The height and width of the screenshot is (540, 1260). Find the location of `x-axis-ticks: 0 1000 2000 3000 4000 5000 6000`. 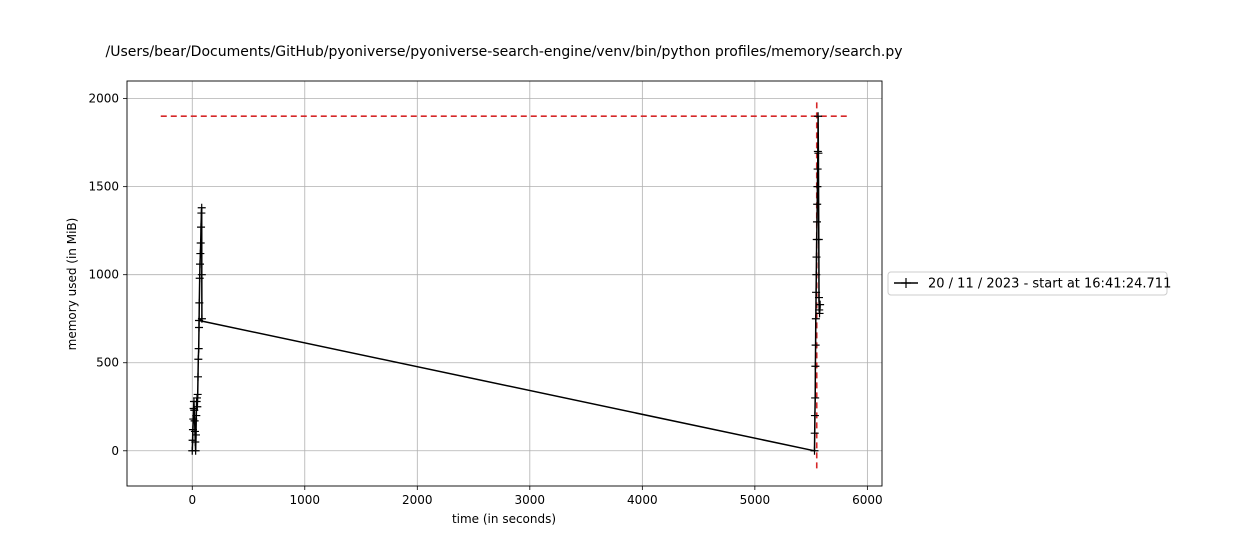

x-axis-ticks: 0 1000 2000 3000 4000 5000 6000 is located at coordinates (535, 496).